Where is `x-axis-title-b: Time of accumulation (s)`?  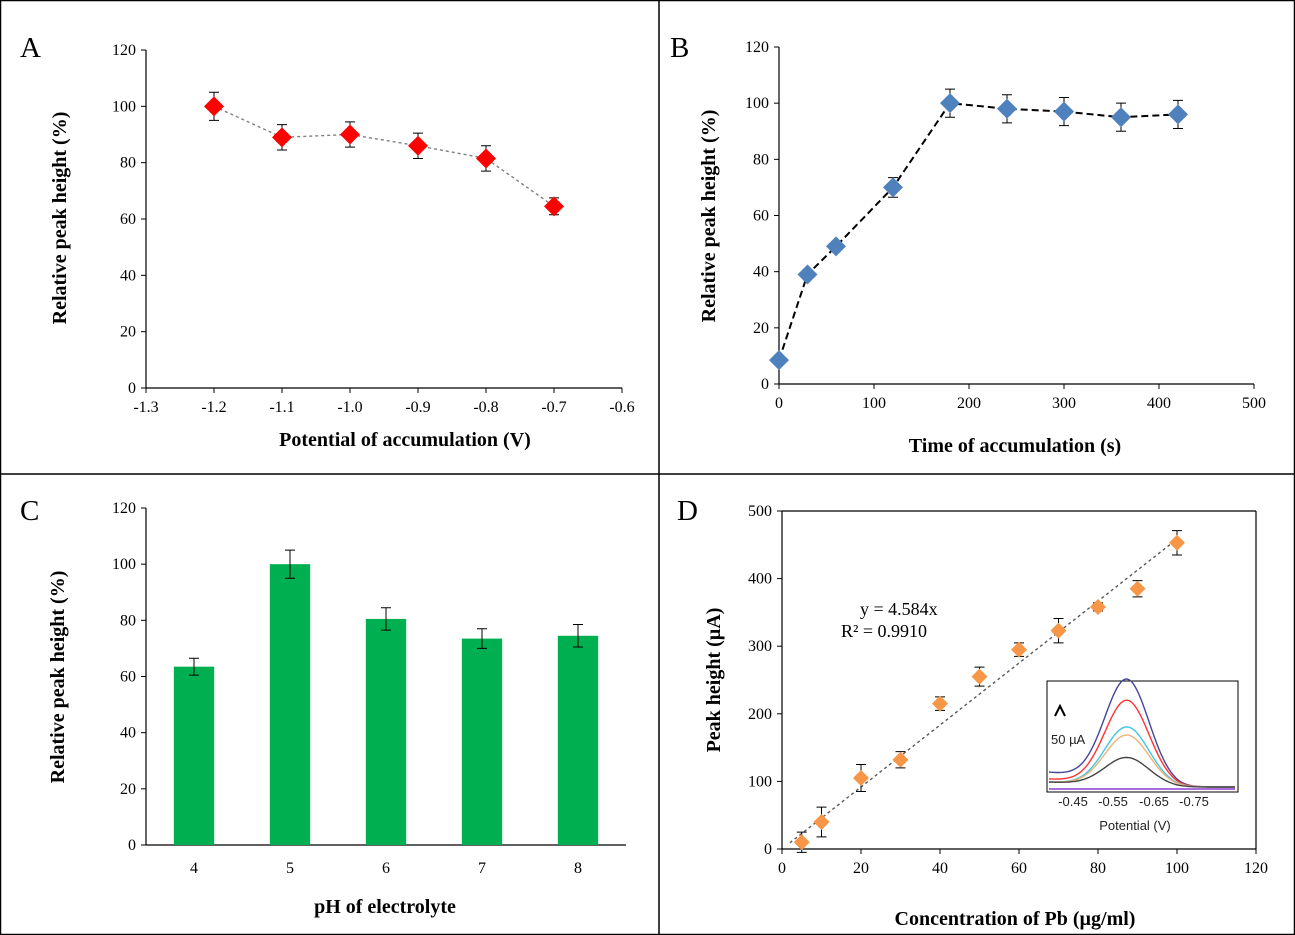
x-axis-title-b: Time of accumulation (s) is located at coordinates (1015, 446).